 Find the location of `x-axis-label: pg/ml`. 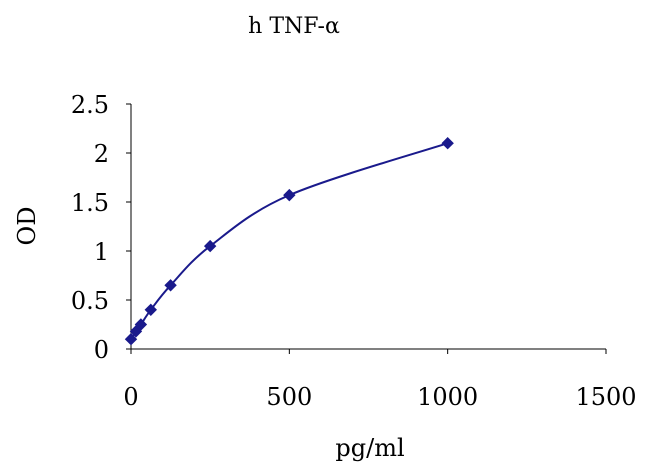

x-axis-label: pg/ml is located at coordinates (369, 448).